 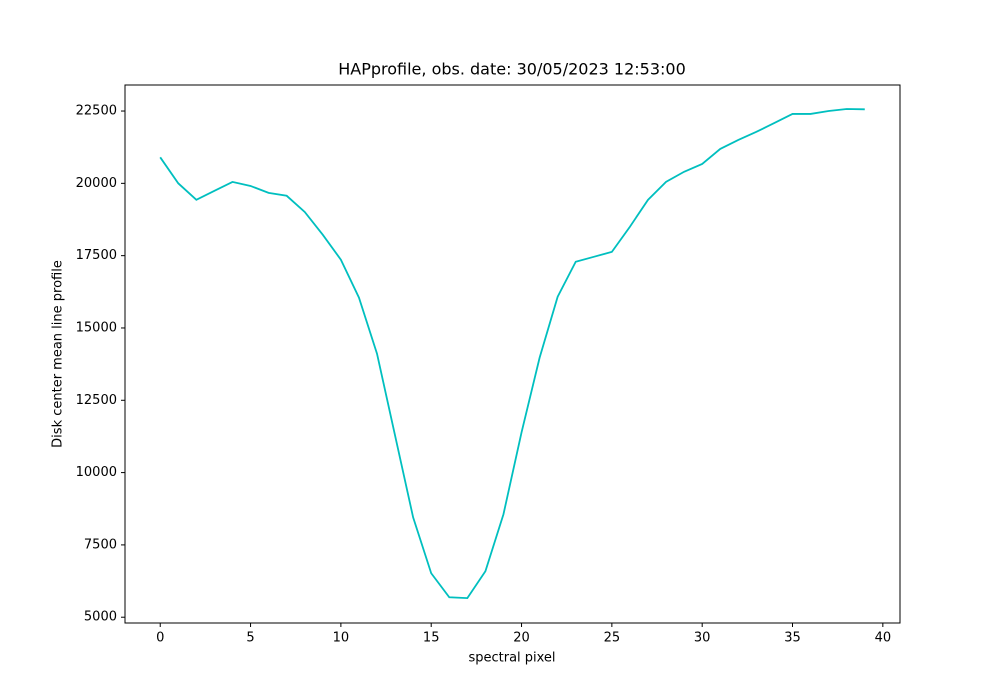 I want to click on y-tick-label: 5000, so click(x=100, y=617).